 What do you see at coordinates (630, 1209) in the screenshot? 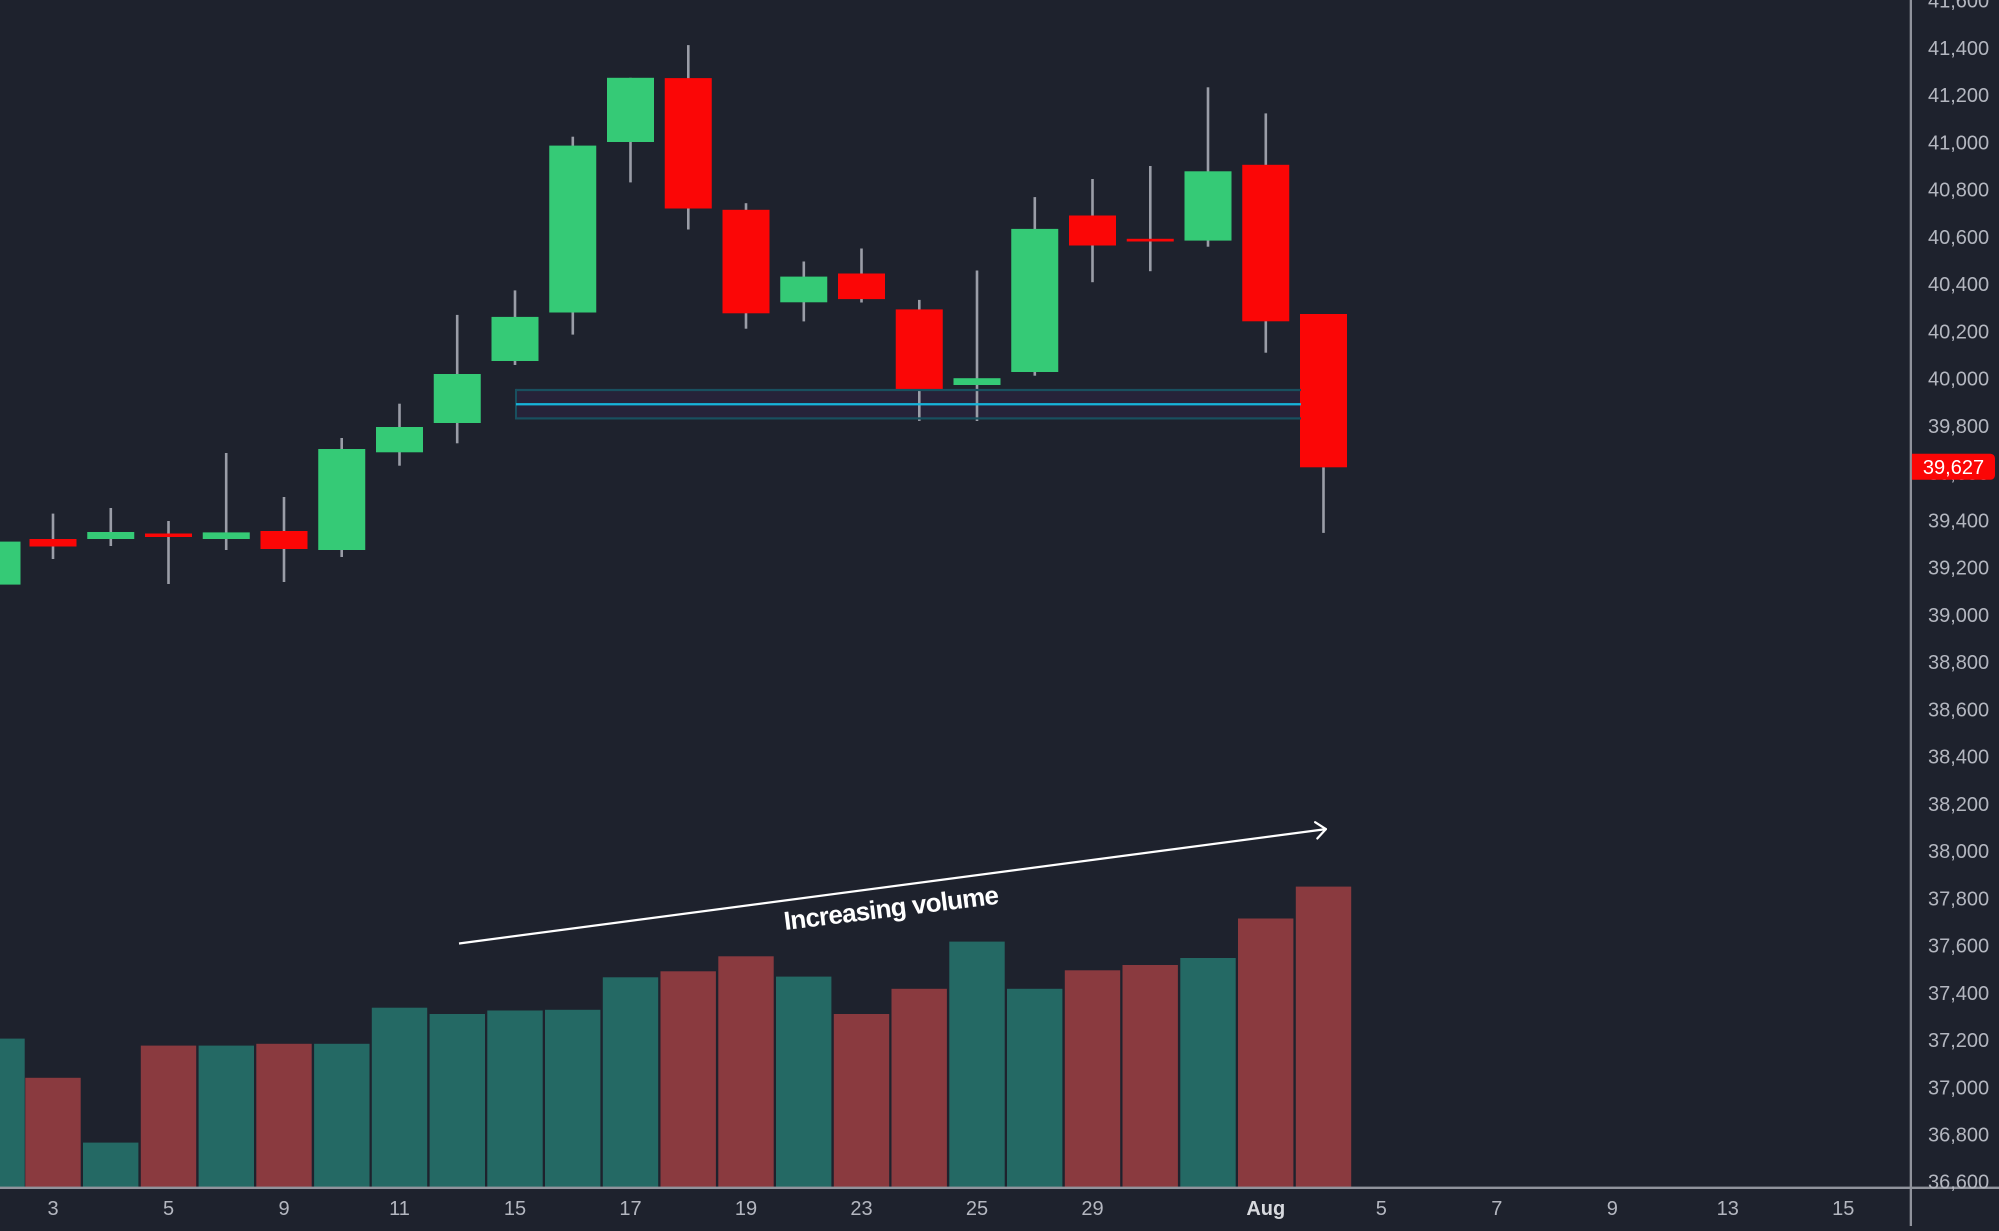
I see `svg-text: 17` at bounding box center [630, 1209].